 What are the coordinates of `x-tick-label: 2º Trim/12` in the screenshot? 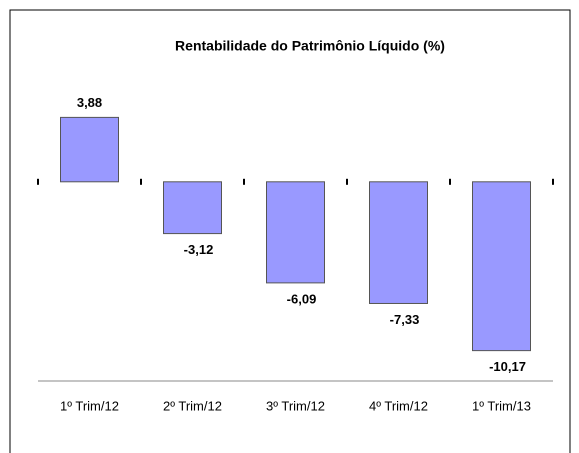 It's located at (192, 405).